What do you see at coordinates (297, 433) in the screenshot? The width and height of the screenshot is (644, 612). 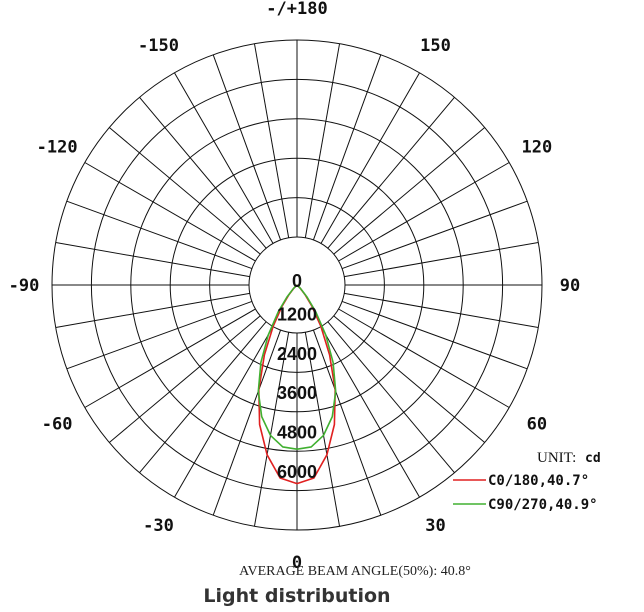 I see `radial-tick-4: 4800` at bounding box center [297, 433].